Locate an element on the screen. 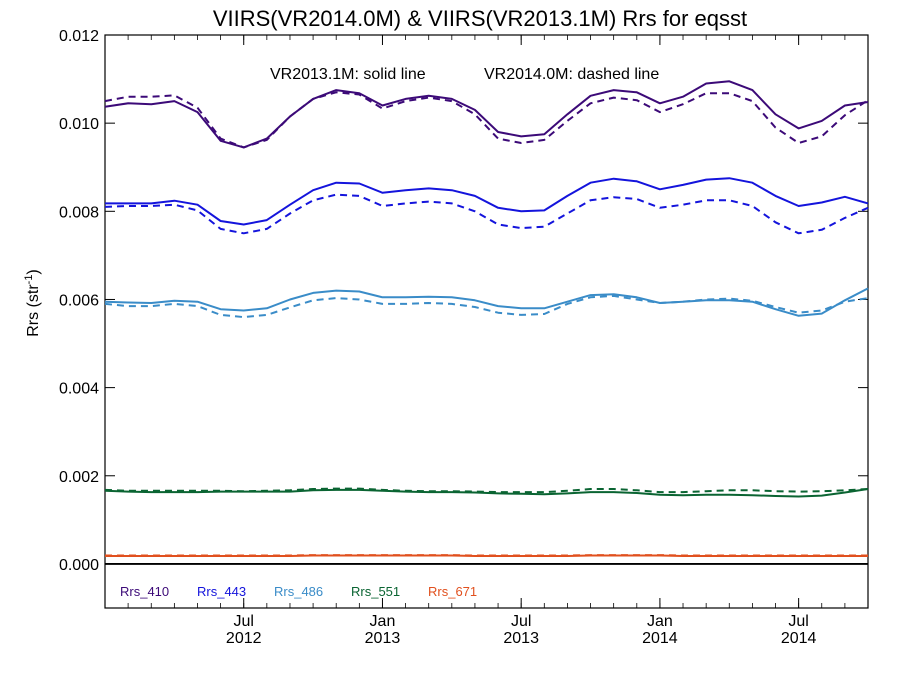 The width and height of the screenshot is (900, 675). legend-entry-rrs-486: Rrs_486 is located at coordinates (298, 591).